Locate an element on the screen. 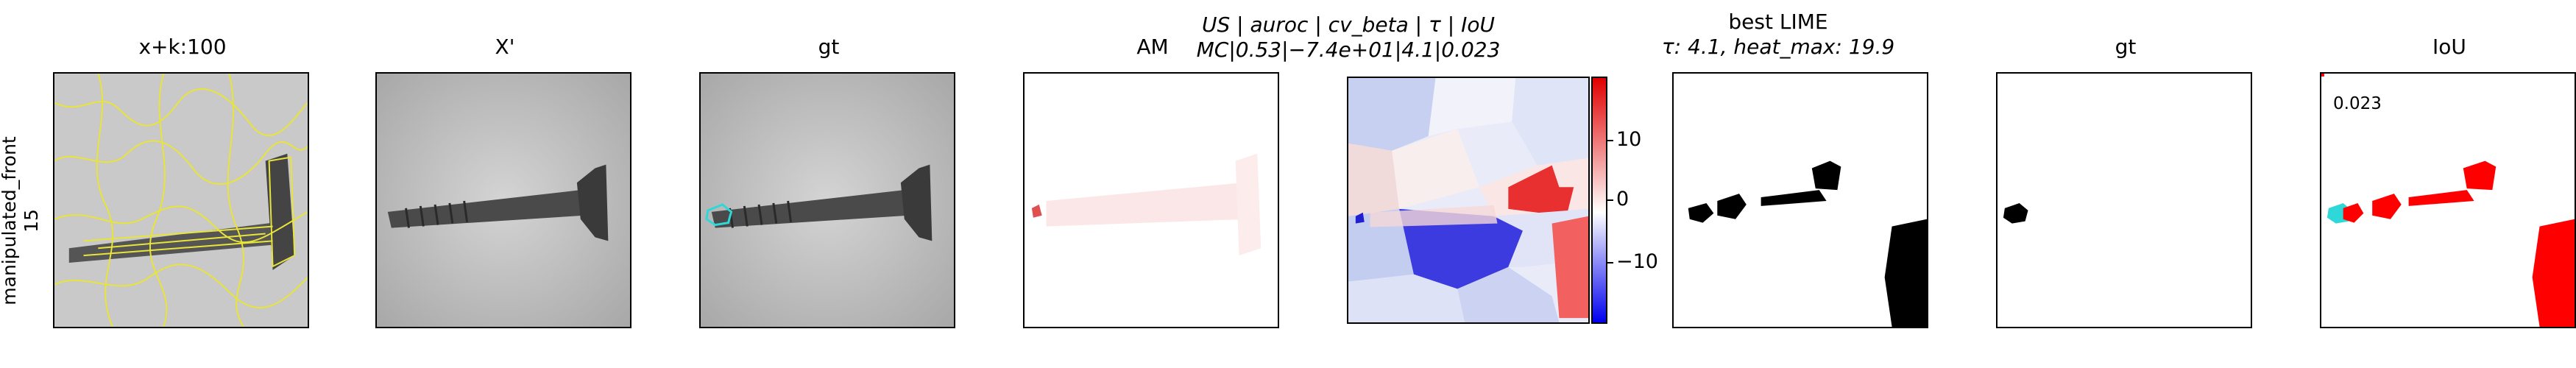 Image resolution: width=2576 pixels, height=368 pixels. panel-8-title: IoU is located at coordinates (2449, 47).